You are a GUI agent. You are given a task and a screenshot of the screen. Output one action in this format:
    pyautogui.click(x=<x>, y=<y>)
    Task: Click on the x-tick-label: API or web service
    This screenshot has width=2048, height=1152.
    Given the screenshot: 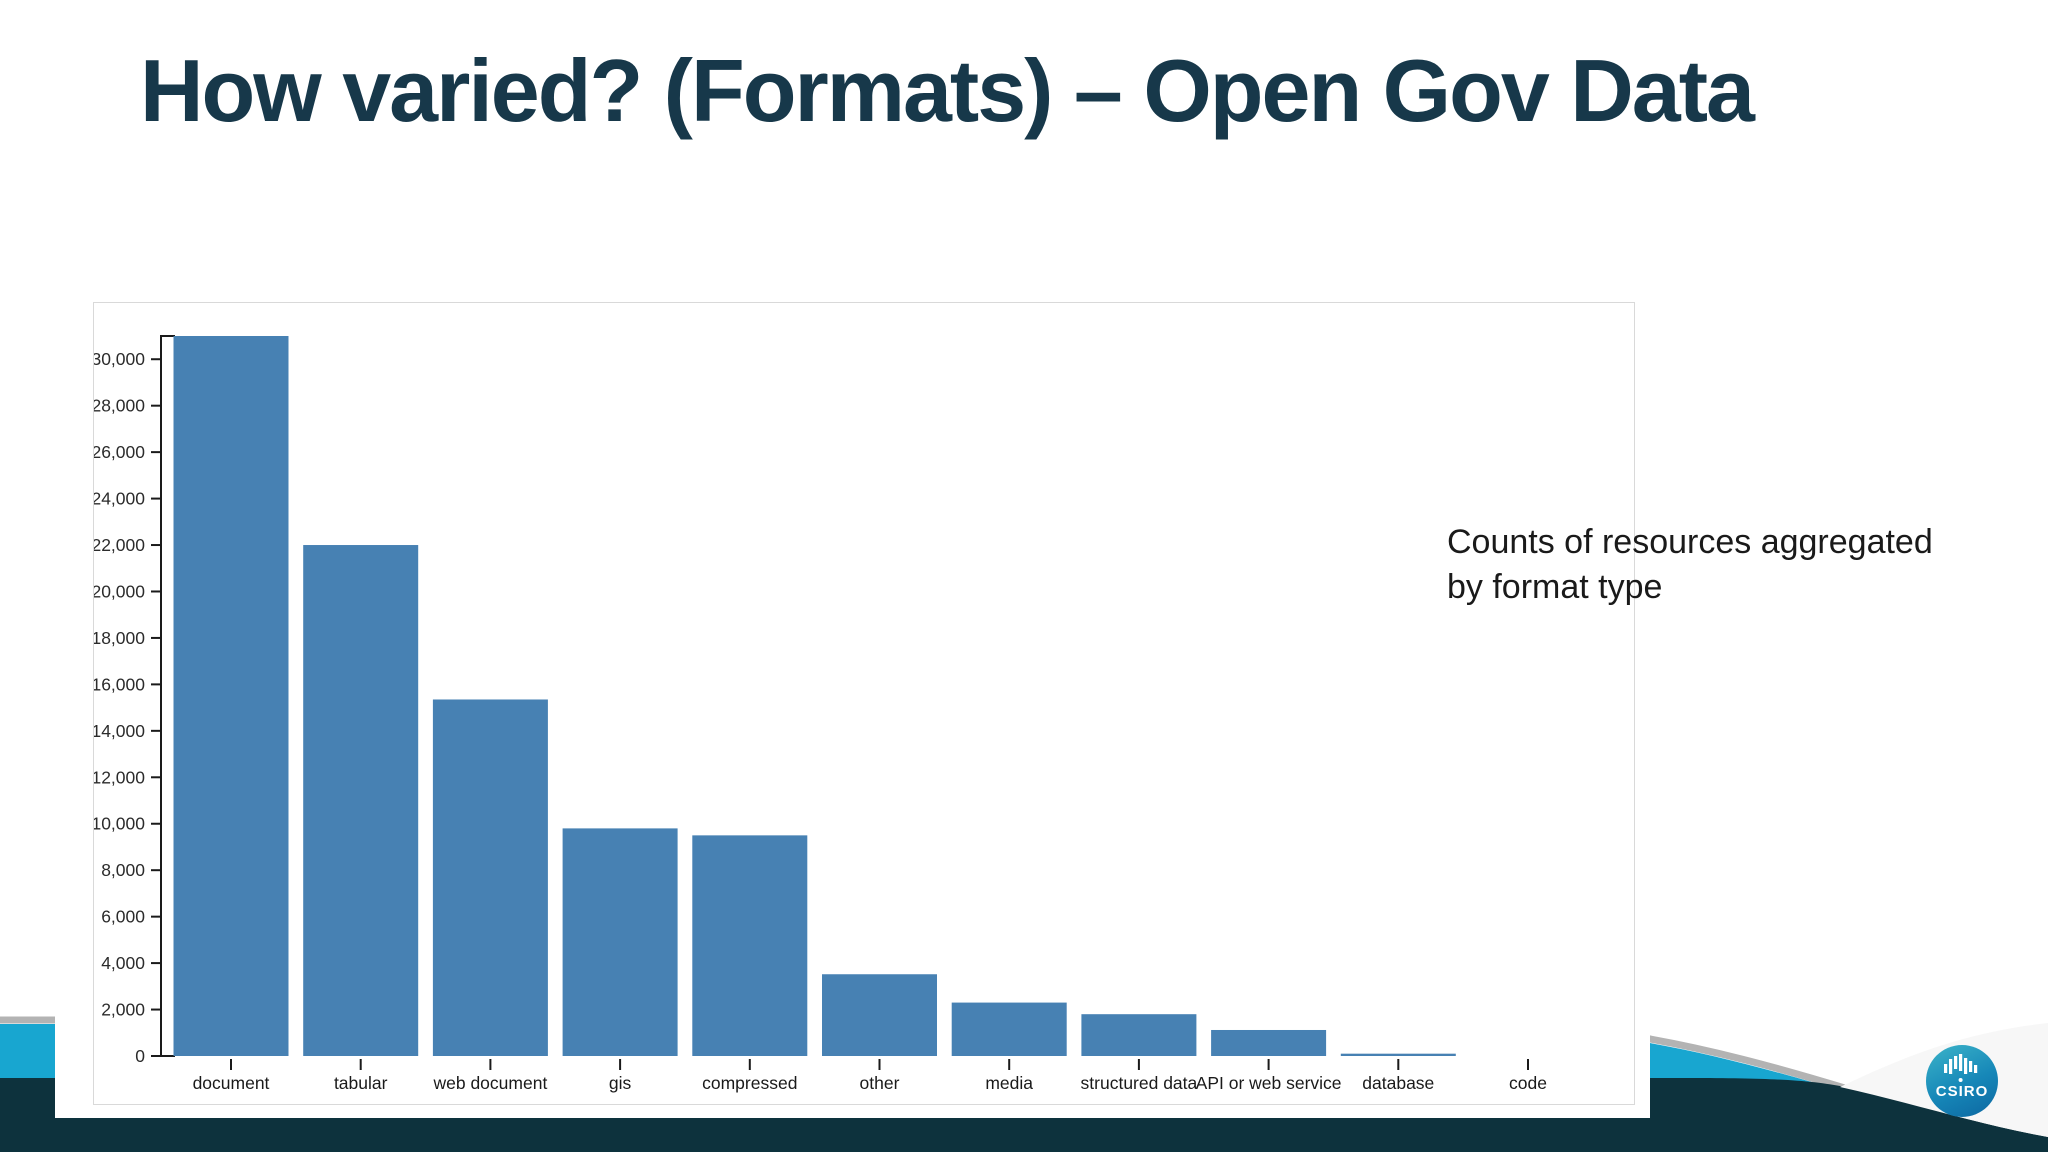 What is the action you would take?
    pyautogui.click(x=1269, y=1083)
    